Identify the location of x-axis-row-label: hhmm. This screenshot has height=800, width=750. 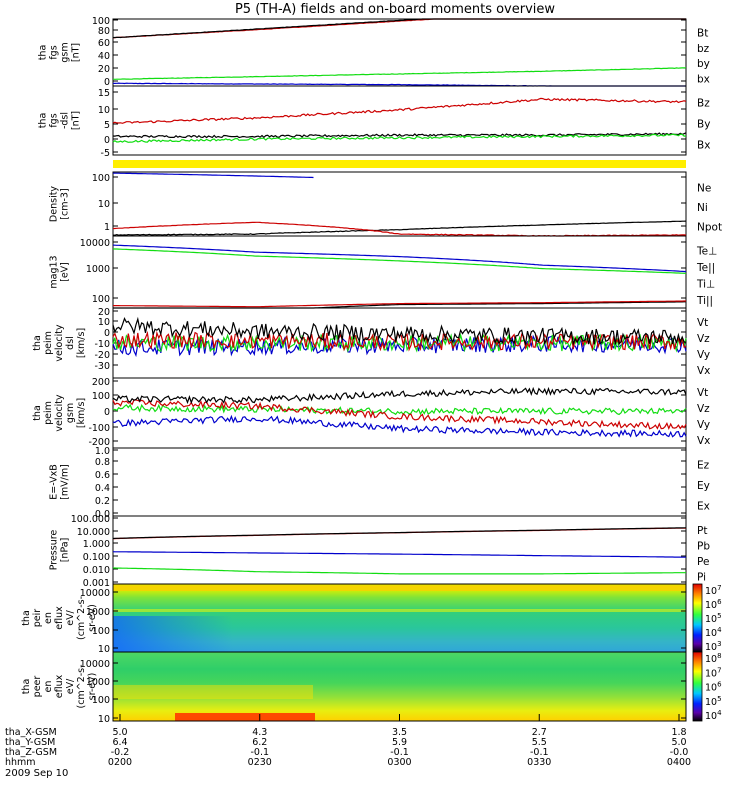
(20, 762).